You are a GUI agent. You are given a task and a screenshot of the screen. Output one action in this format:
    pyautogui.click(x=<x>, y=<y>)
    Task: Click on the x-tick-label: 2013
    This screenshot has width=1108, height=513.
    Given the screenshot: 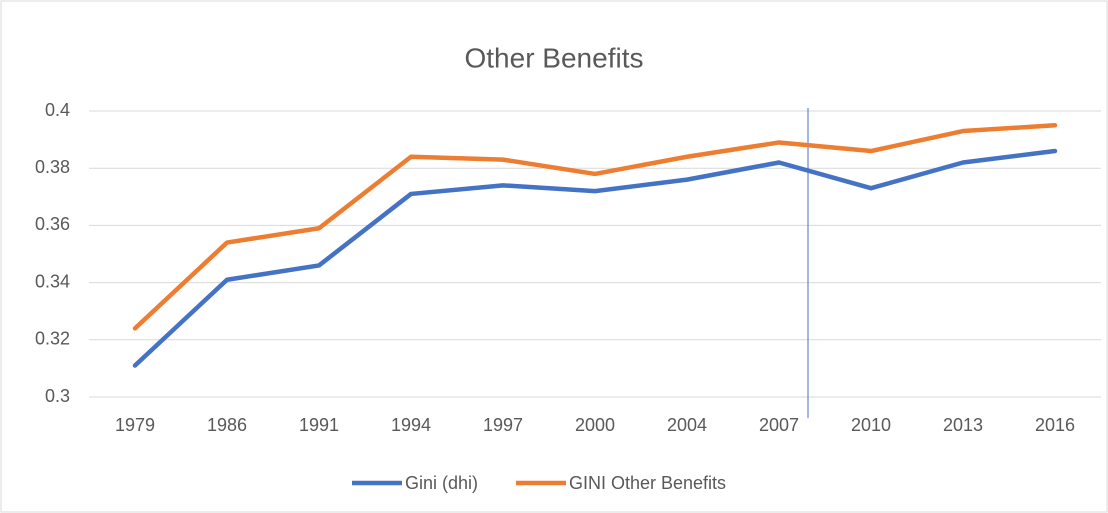 What is the action you would take?
    pyautogui.click(x=963, y=425)
    